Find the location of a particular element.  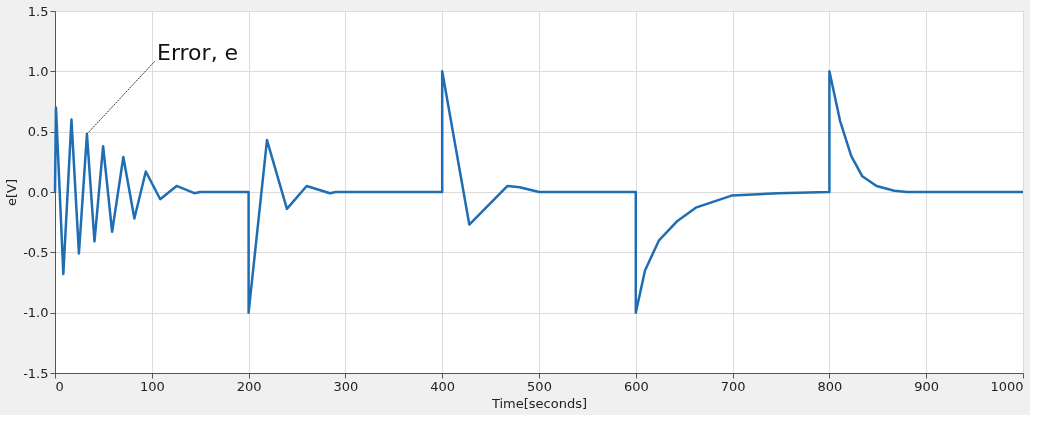

x-tick-label: 500 is located at coordinates (539, 386).